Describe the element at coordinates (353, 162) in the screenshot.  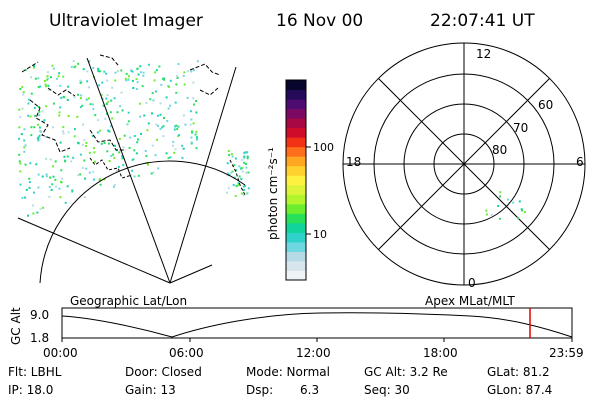
I see `mlt-label-18: 18` at that location.